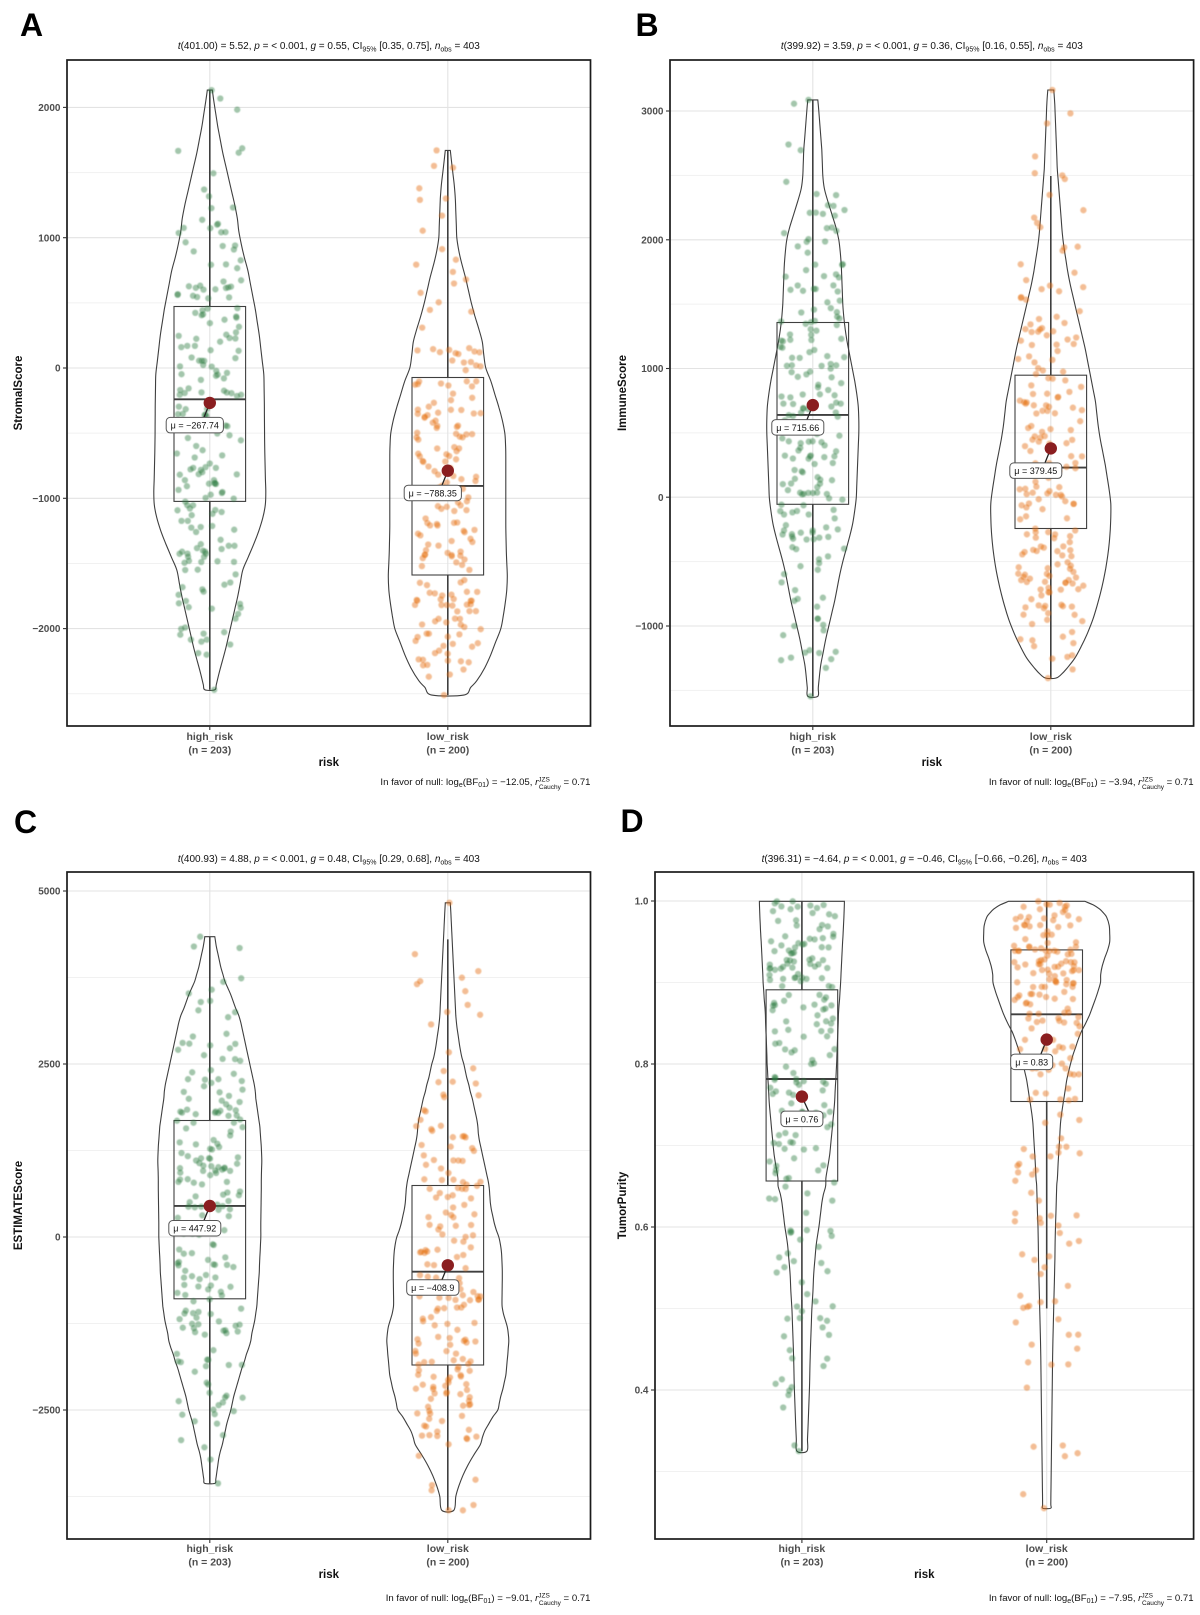 Image resolution: width=1200 pixels, height=1615 pixels. What do you see at coordinates (46, 629) in the screenshot?
I see `svg-text: −2000` at bounding box center [46, 629].